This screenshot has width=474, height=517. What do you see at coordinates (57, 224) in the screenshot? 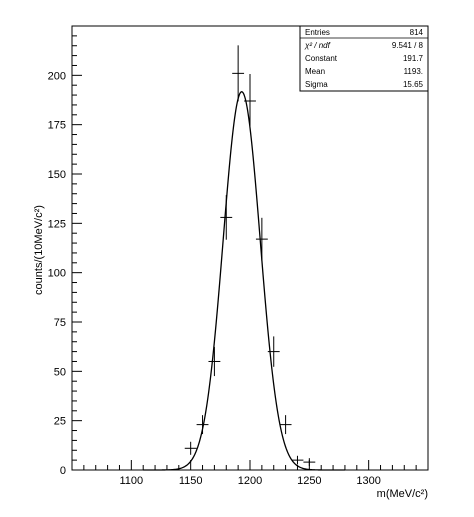
I see `y-tick-label: 125` at bounding box center [57, 224].